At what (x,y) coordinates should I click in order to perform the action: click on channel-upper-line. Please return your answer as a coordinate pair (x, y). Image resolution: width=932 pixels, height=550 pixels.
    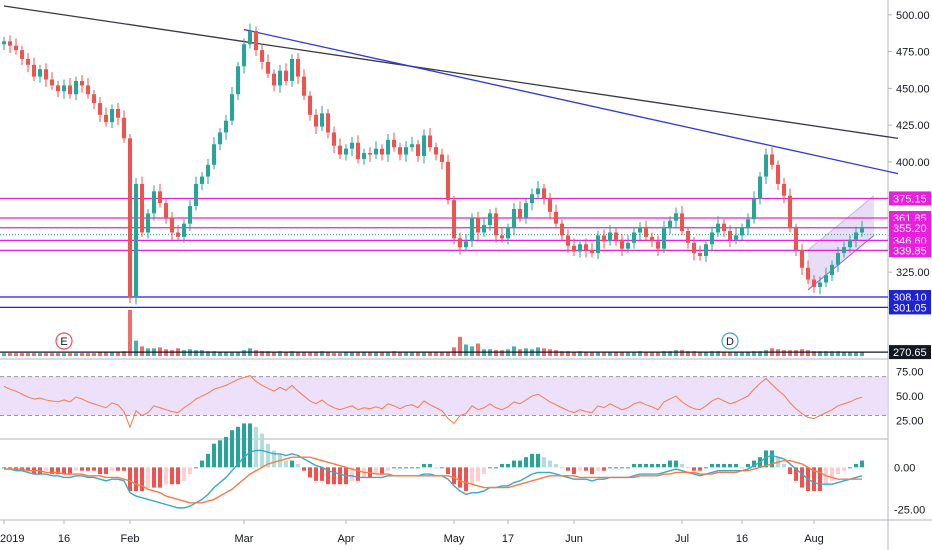
    Looking at the image, I should click on (841, 223).